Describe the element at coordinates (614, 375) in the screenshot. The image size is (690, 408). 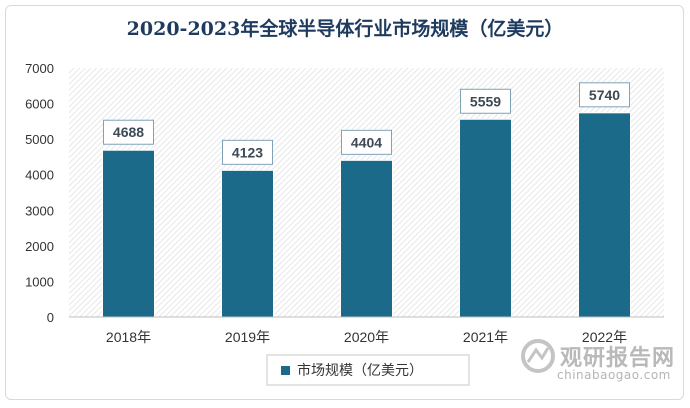
I see `watermark-url: chinabaogao.com` at that location.